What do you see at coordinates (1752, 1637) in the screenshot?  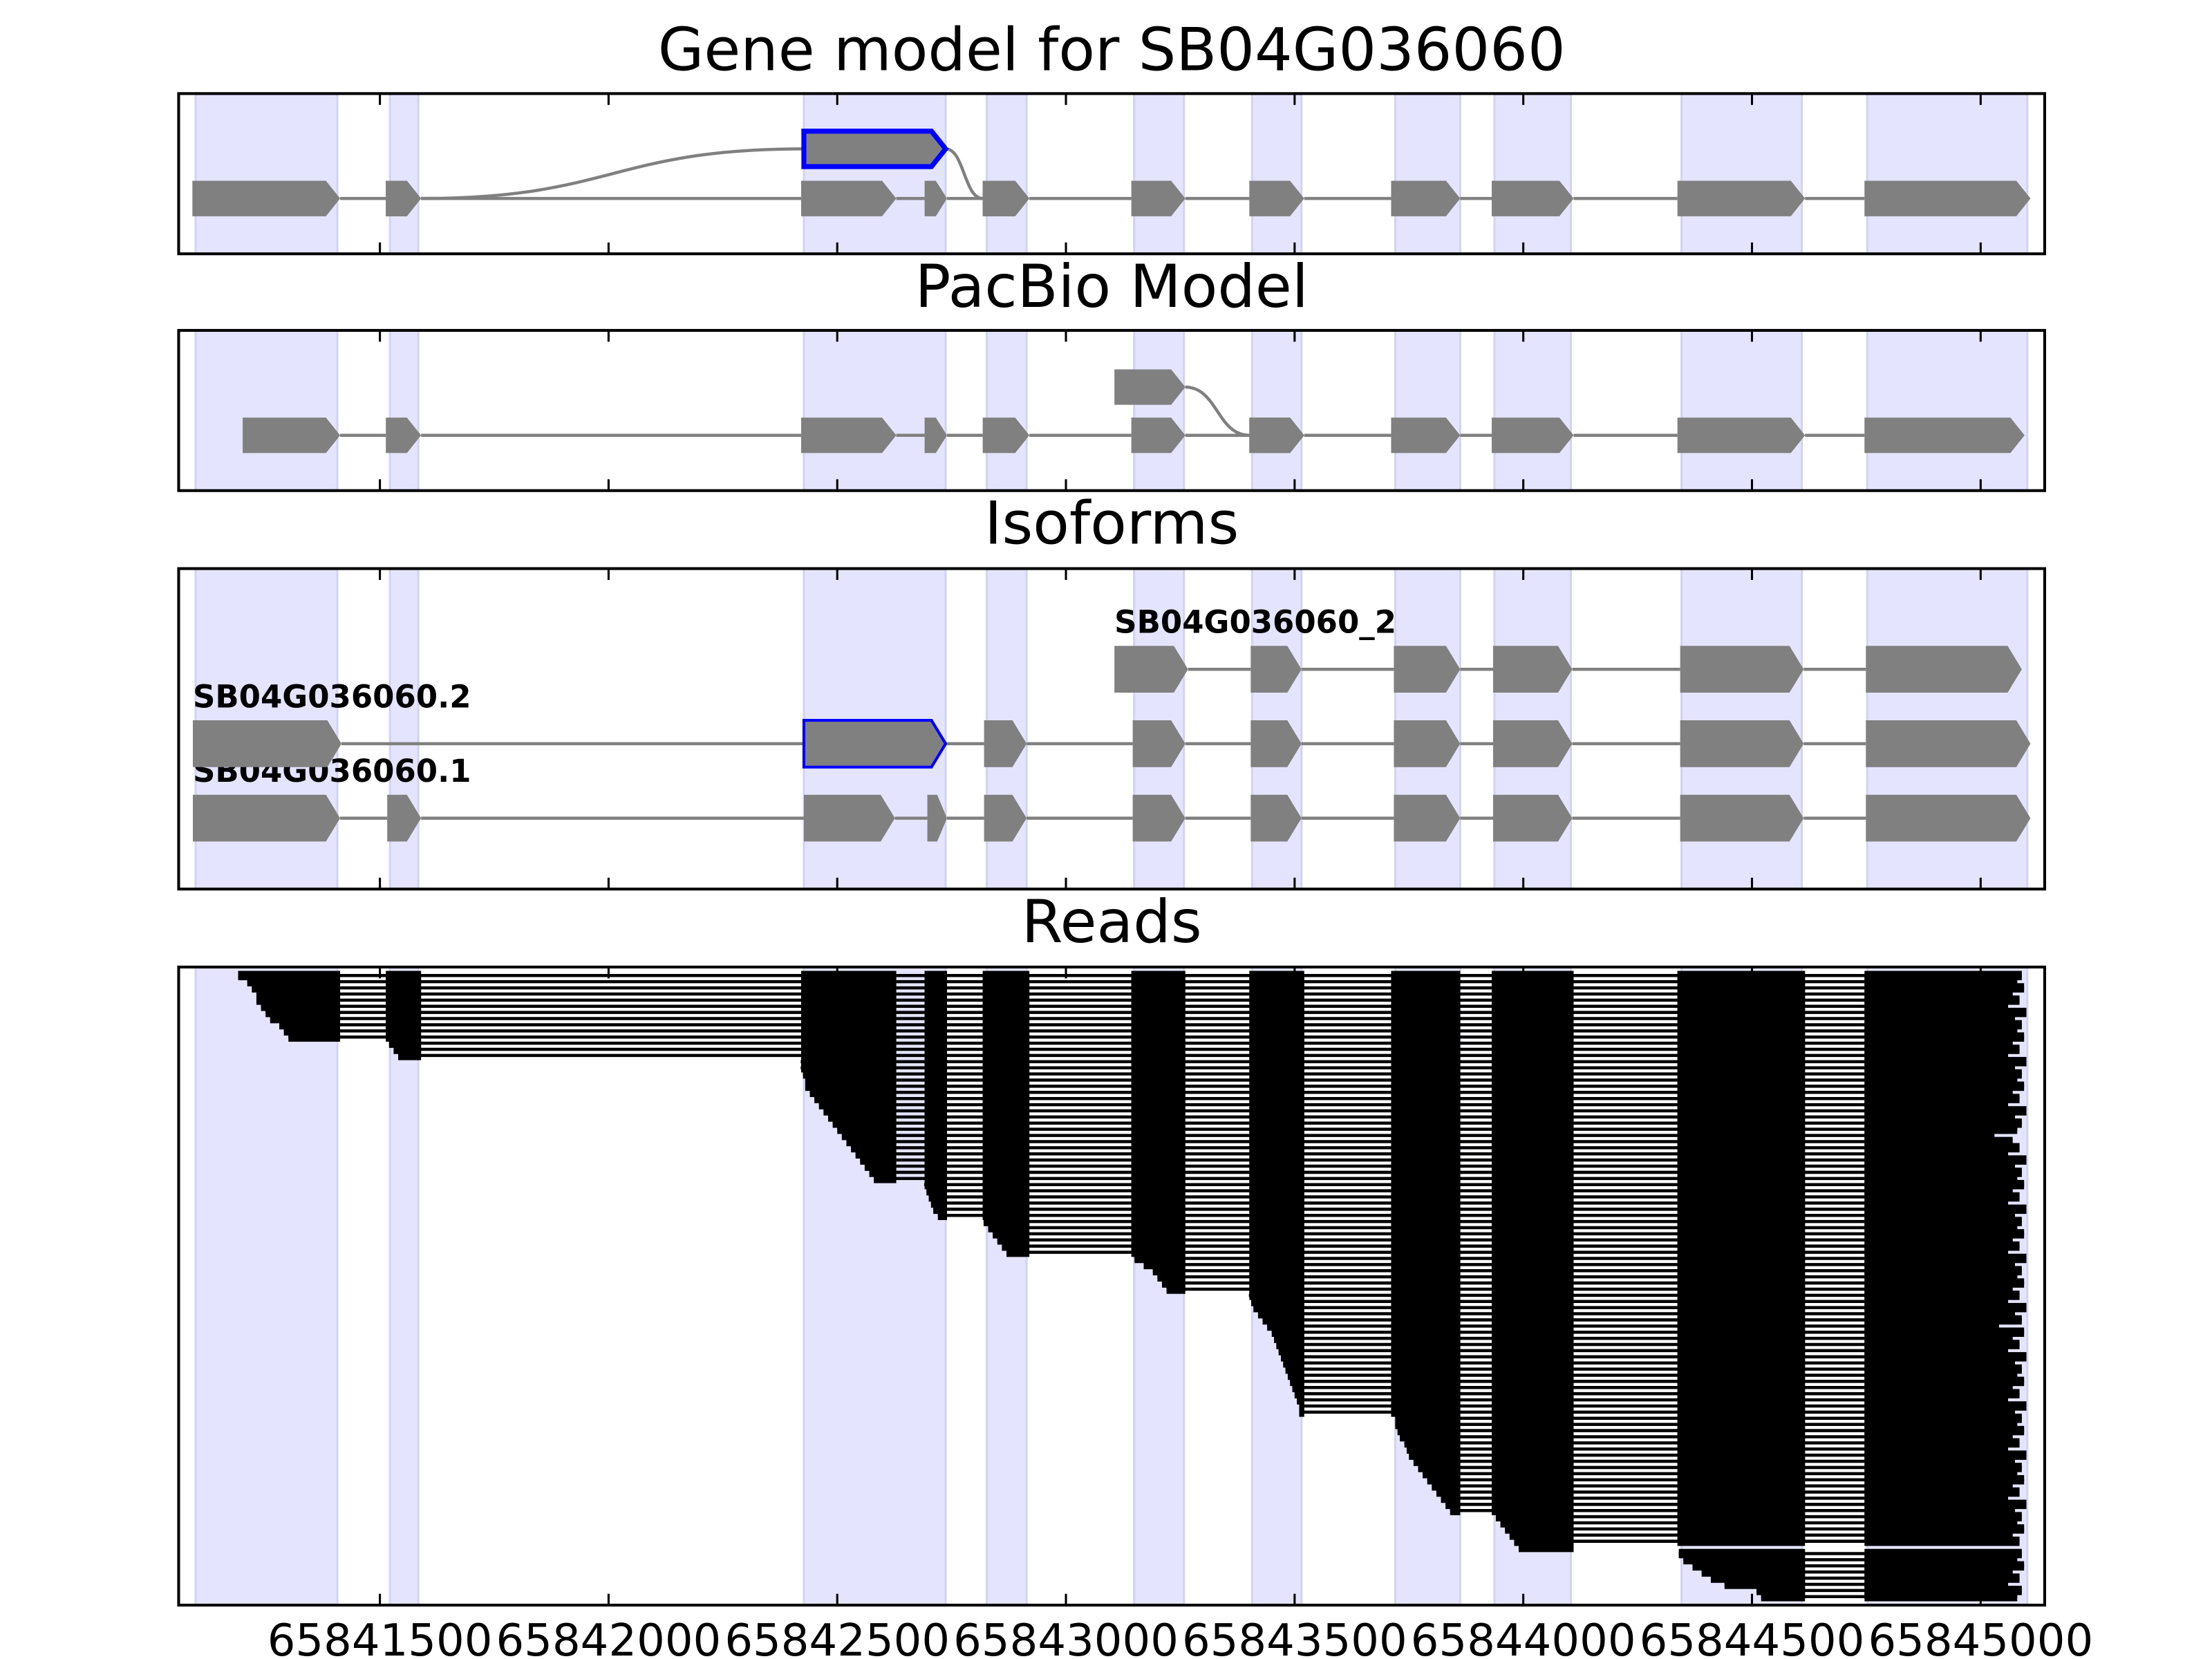 I see `x-tick-label: 65844500` at bounding box center [1752, 1637].